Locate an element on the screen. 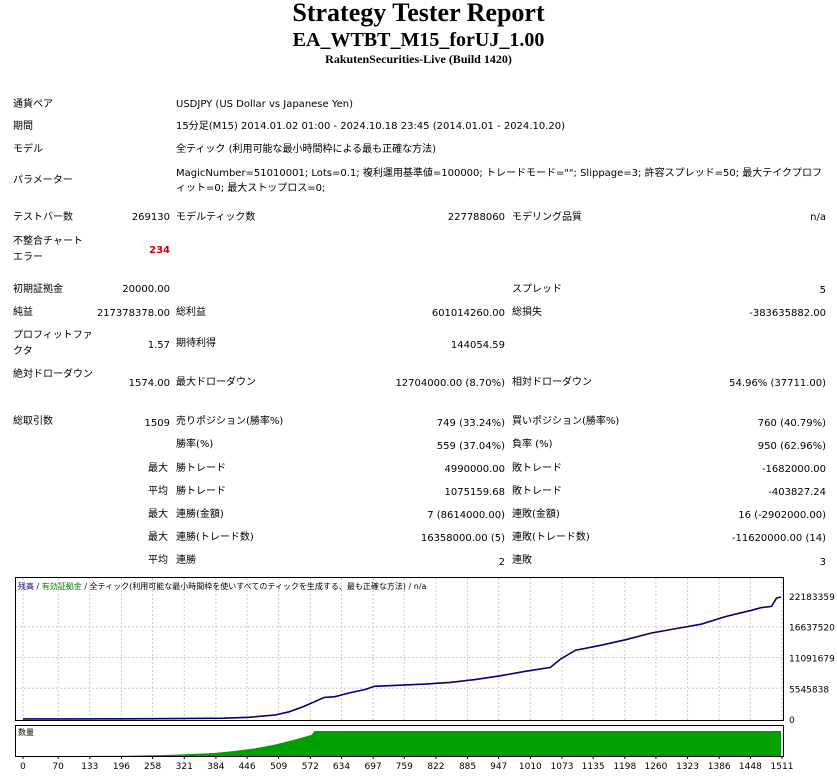 The image size is (837, 776). long-positions-label: 買いポジション(勝率%) is located at coordinates (566, 421).